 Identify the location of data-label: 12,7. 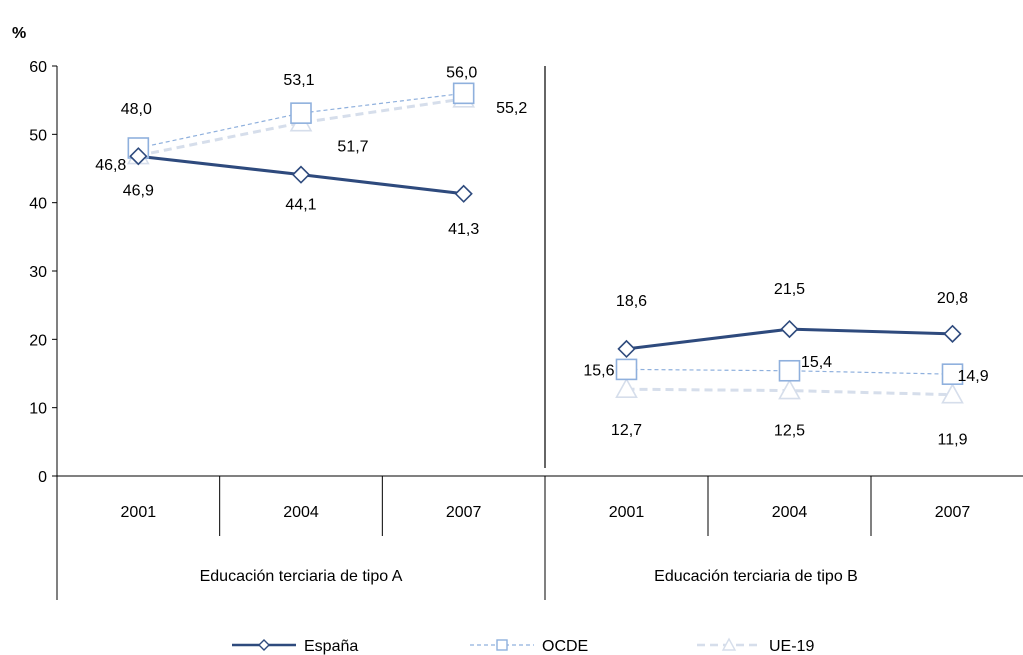
(626, 430).